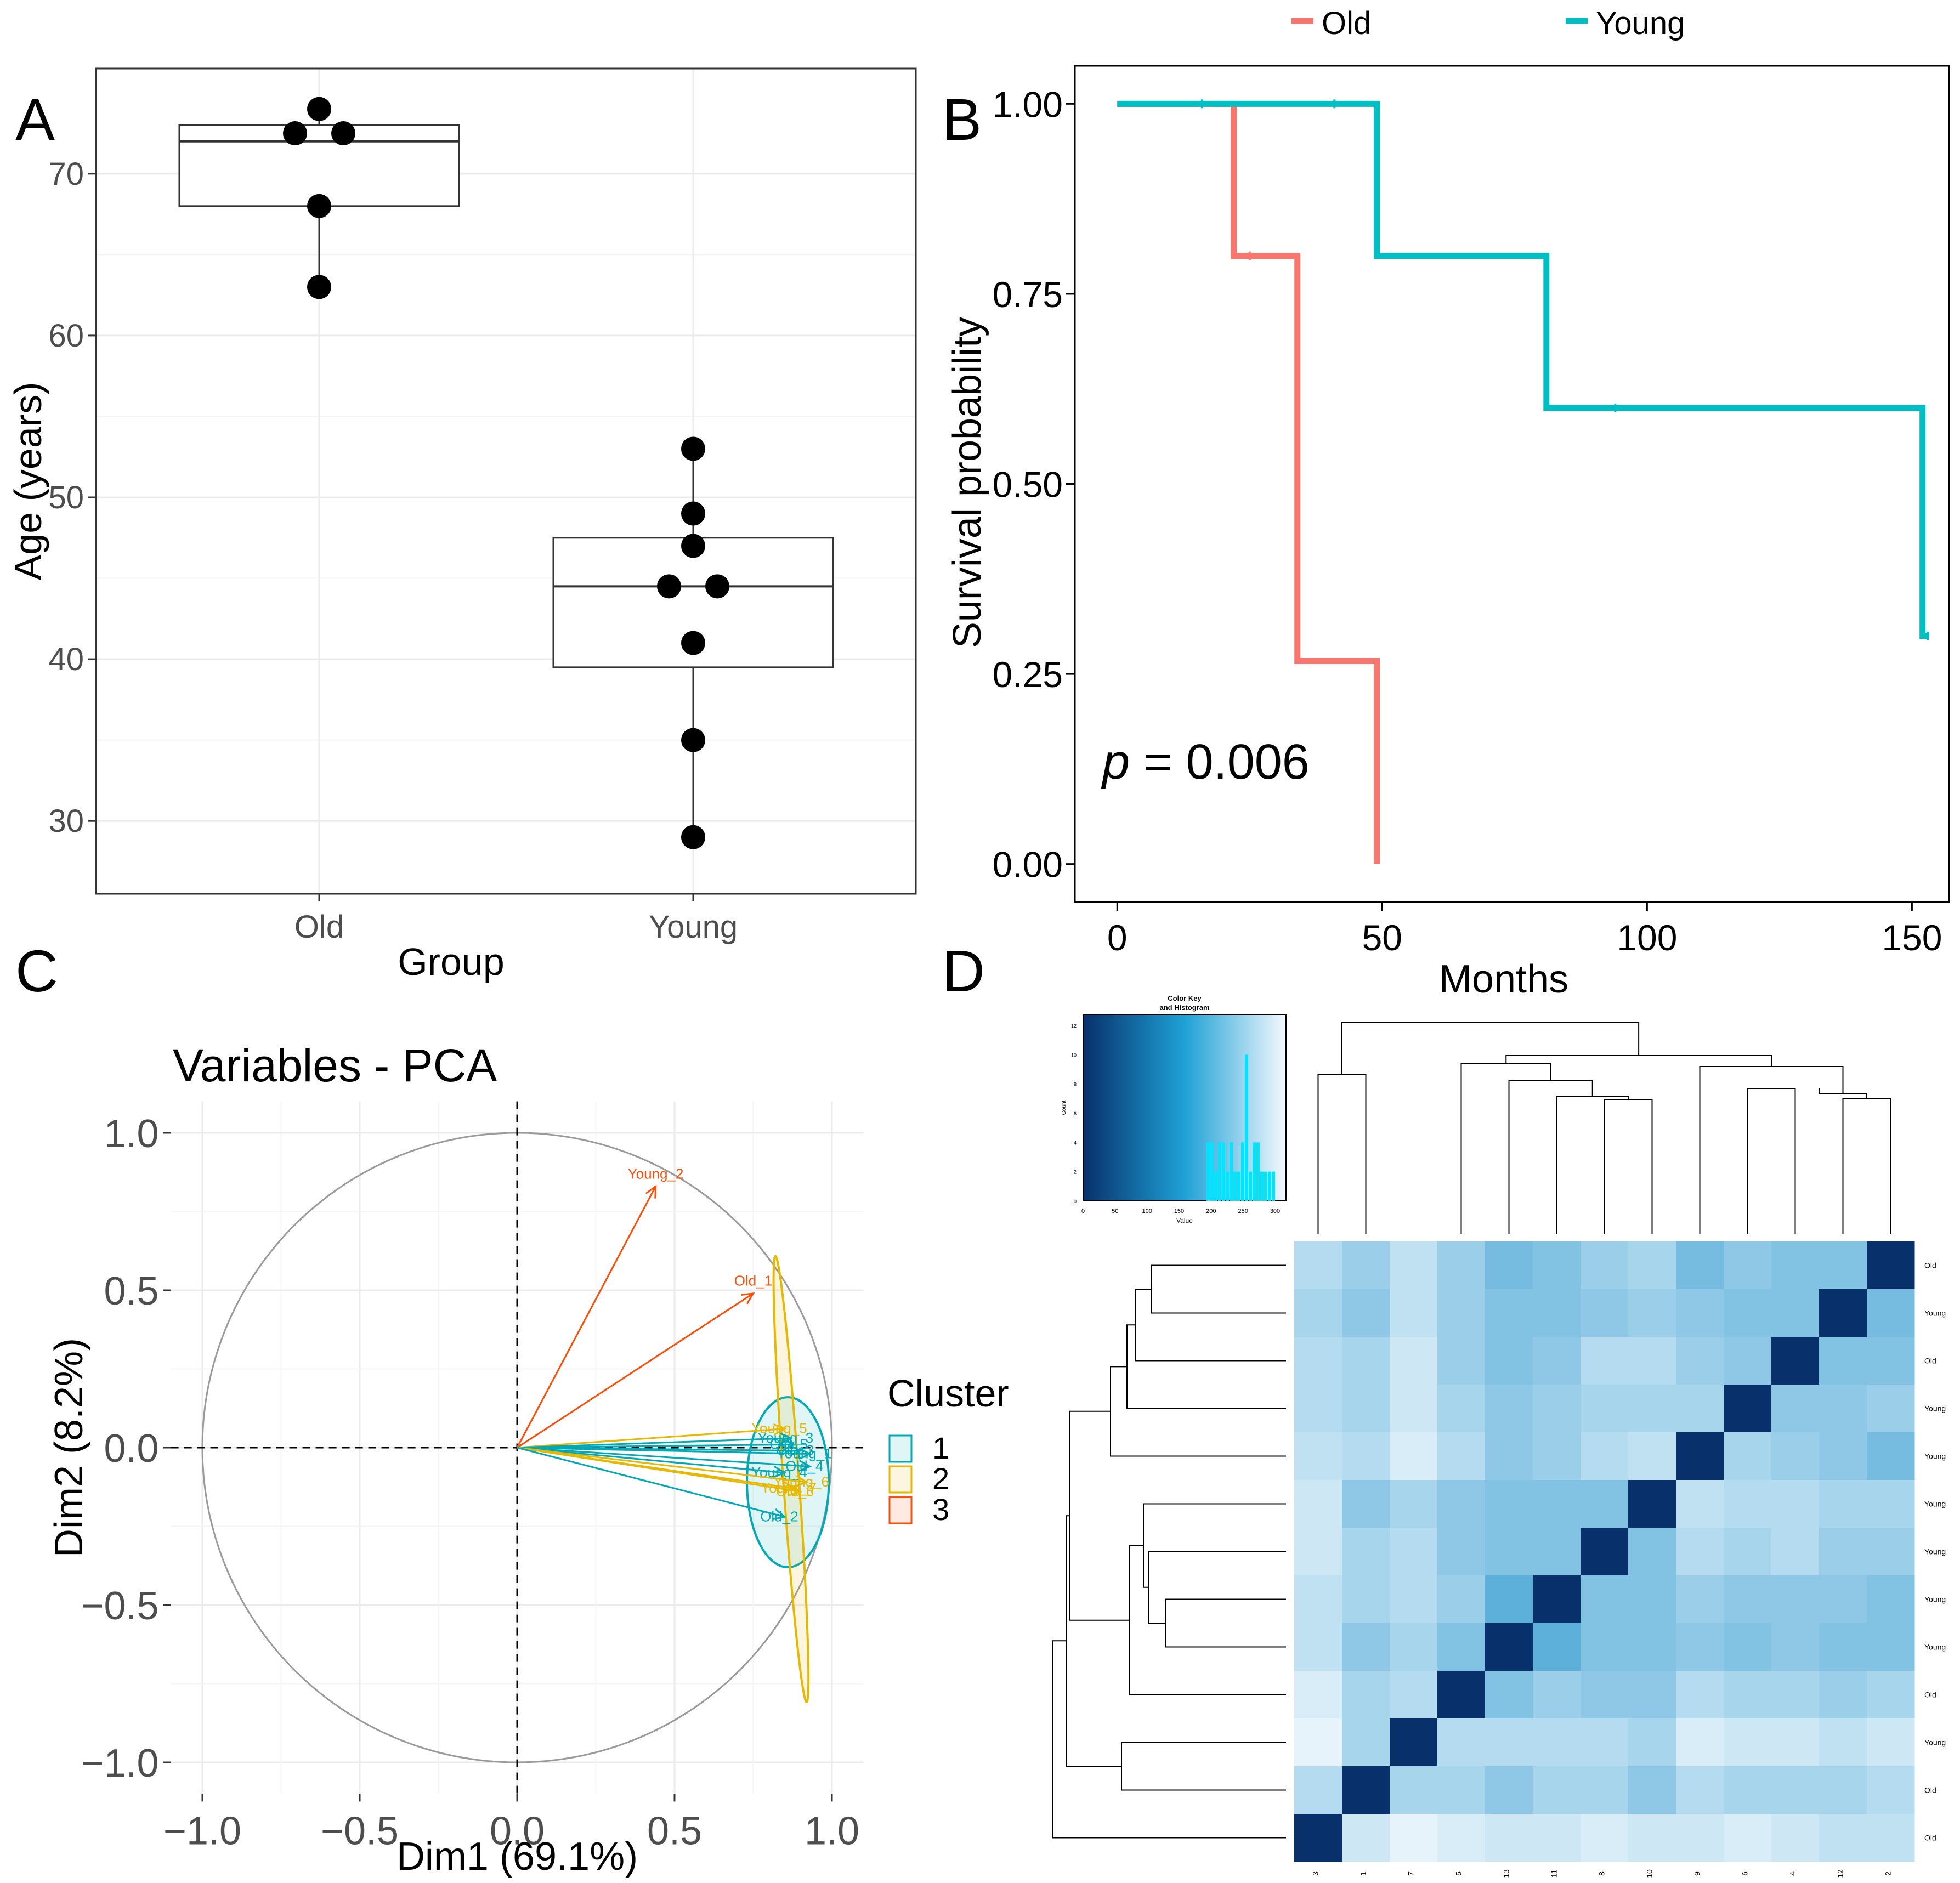 The width and height of the screenshot is (1960, 1883). What do you see at coordinates (1554, 1874) in the screenshot?
I see `col-label: 11` at bounding box center [1554, 1874].